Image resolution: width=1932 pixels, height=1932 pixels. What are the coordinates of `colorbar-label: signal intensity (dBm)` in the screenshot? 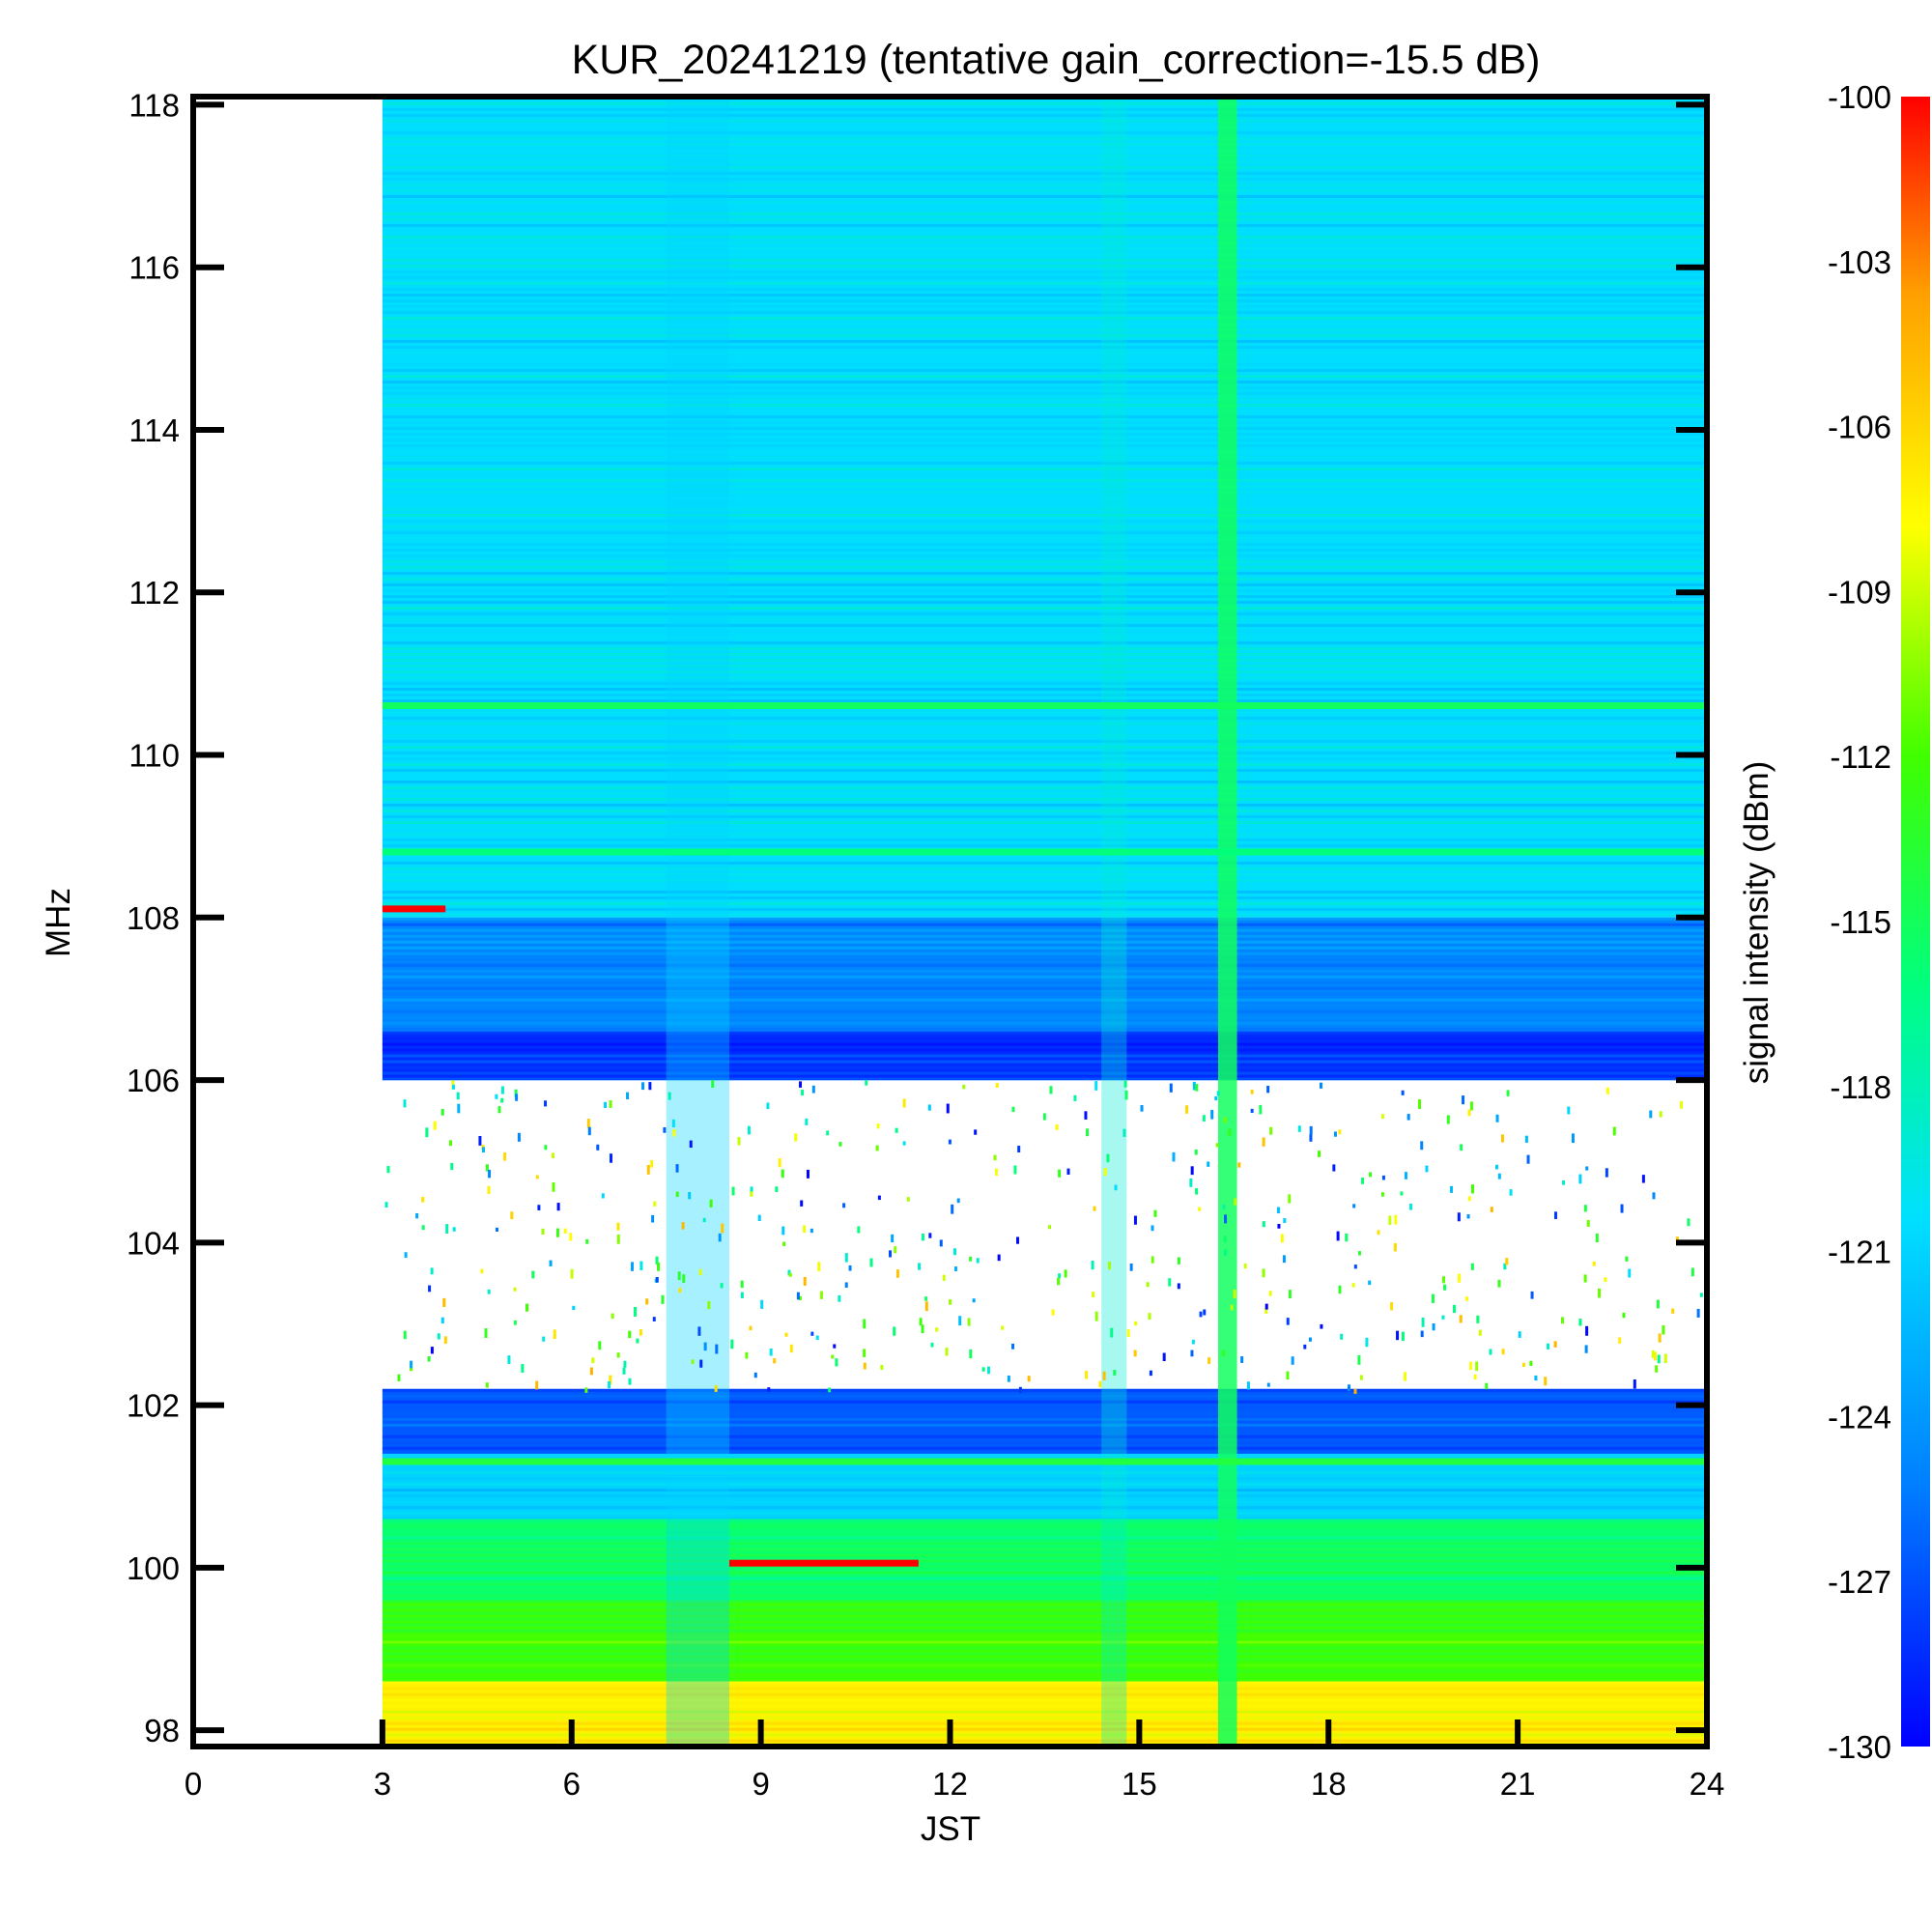 It's located at (1757, 923).